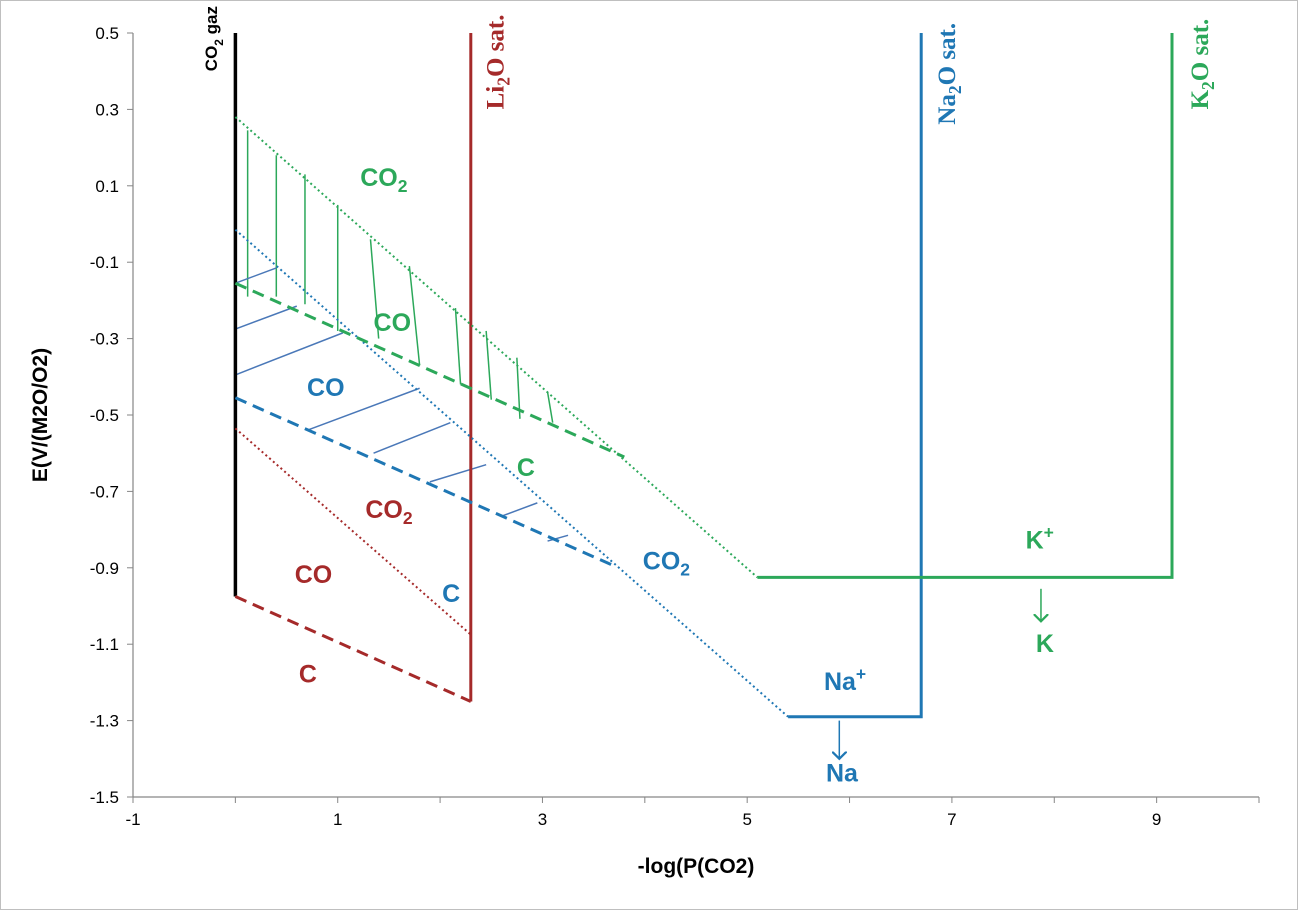  Describe the element at coordinates (107, 33) in the screenshot. I see `y-tick-label: 0.5` at that location.